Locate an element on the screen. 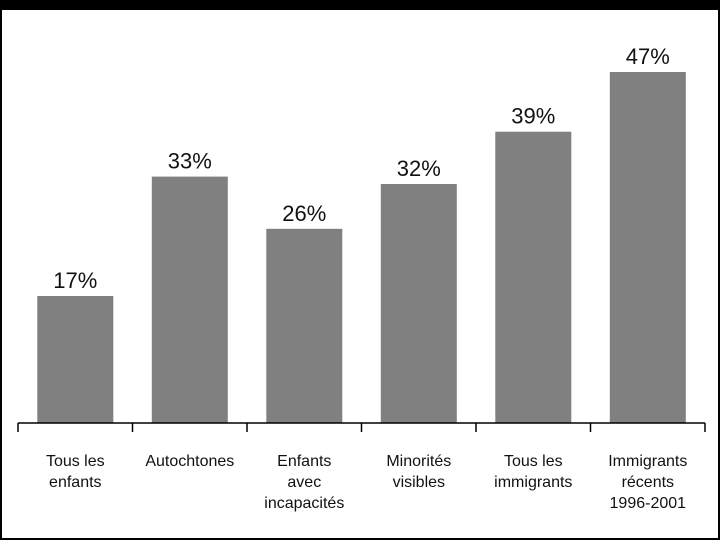 The width and height of the screenshot is (720, 540). x-tick-label-4: Minorités visibles is located at coordinates (418, 472).